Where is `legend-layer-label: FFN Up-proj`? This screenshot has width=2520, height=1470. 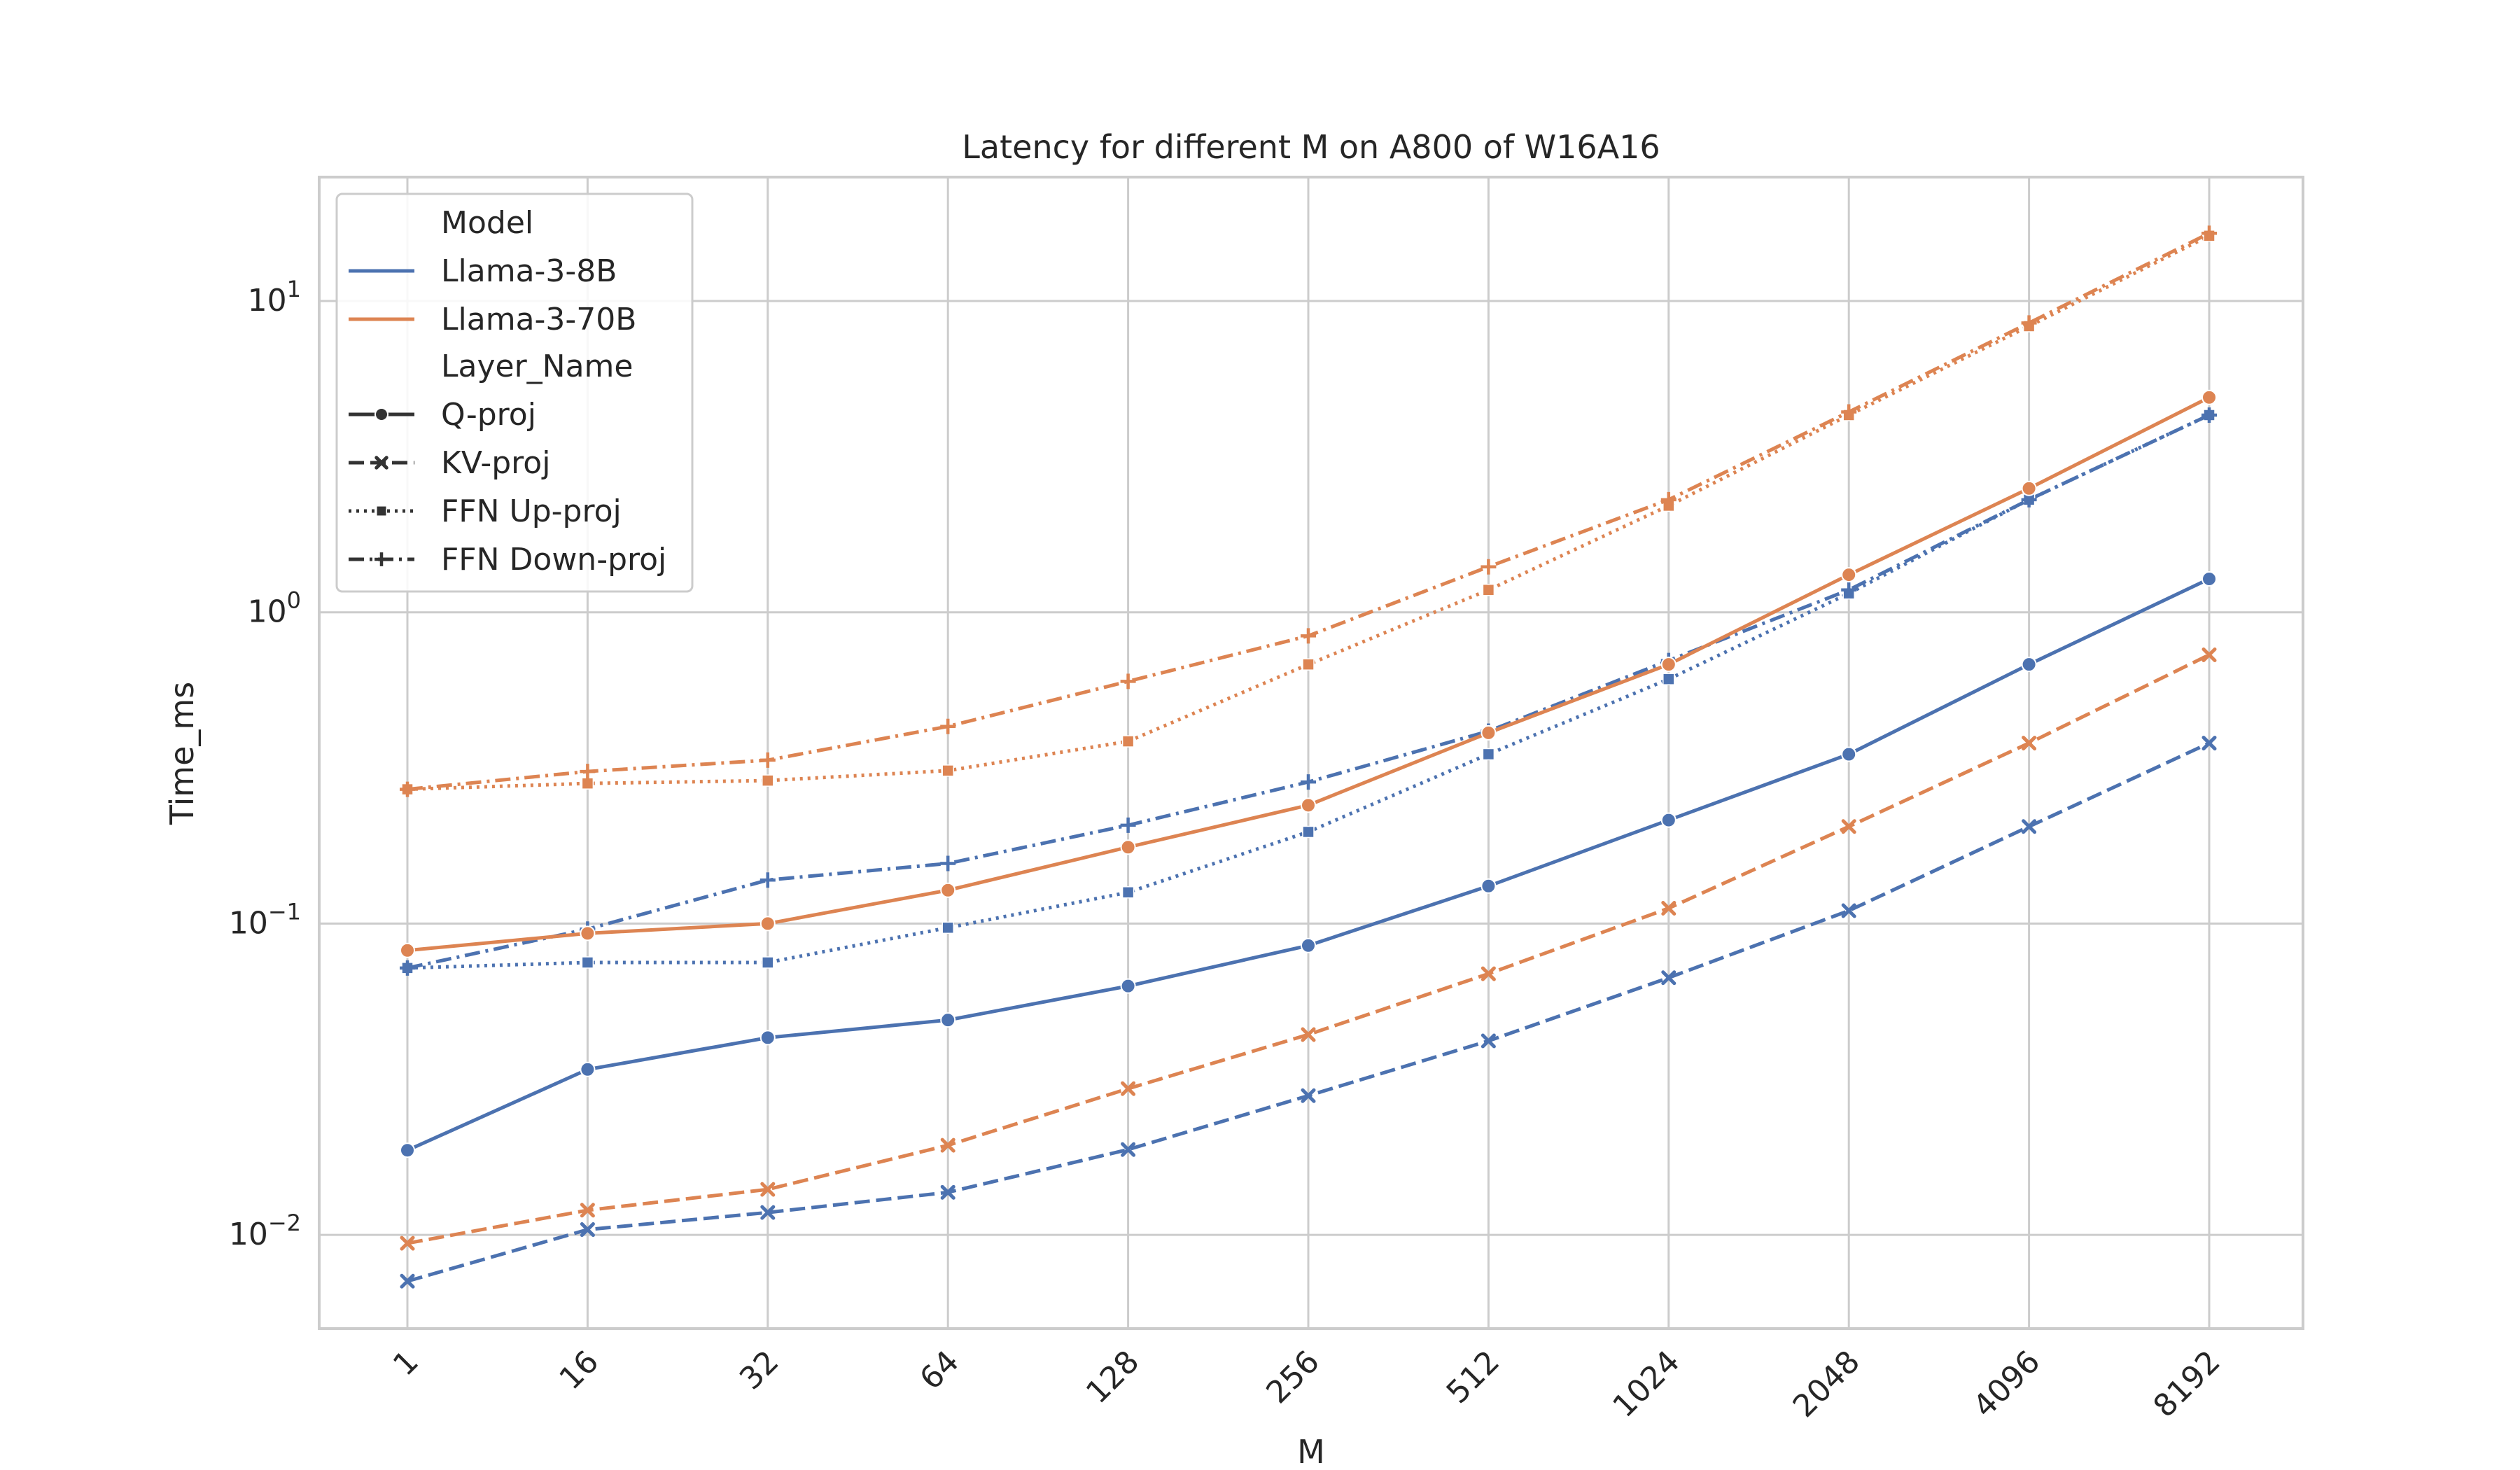
legend-layer-label: FFN Up-proj is located at coordinates (531, 511).